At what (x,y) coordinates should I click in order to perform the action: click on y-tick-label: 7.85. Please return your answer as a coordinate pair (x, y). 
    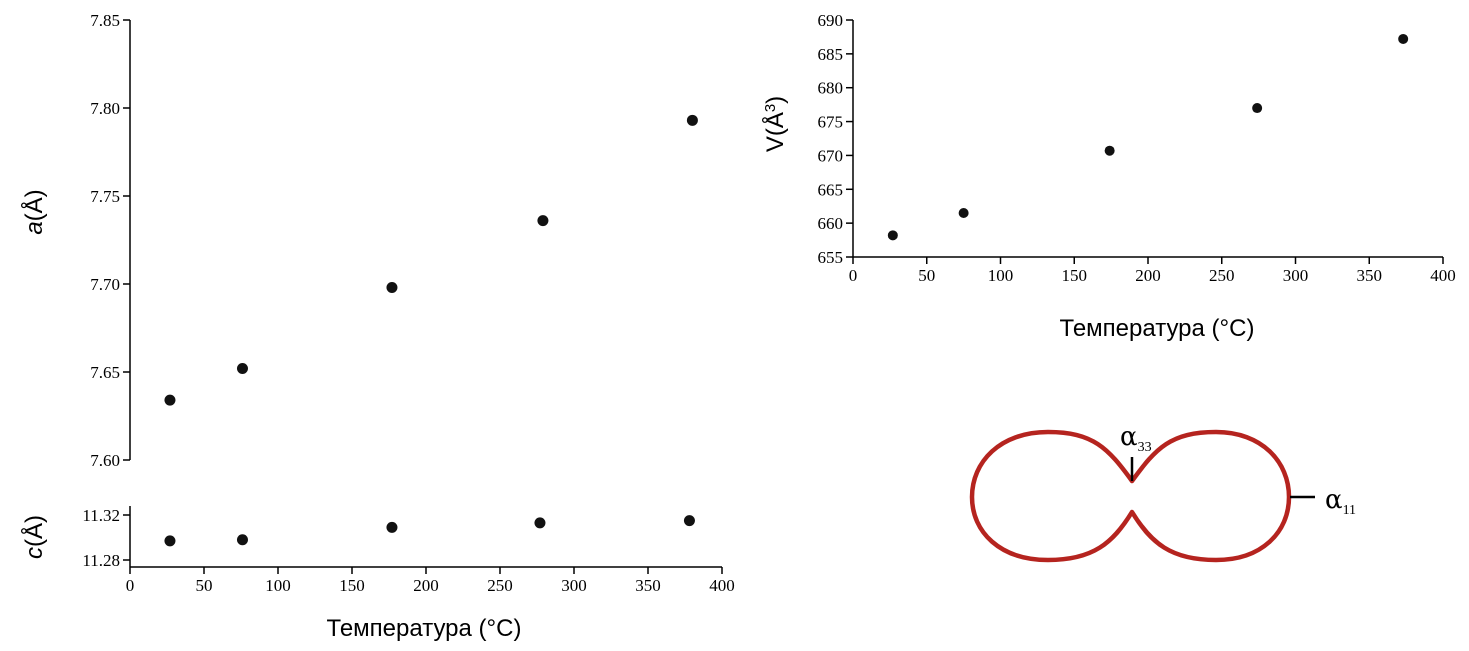
    Looking at the image, I should click on (105, 20).